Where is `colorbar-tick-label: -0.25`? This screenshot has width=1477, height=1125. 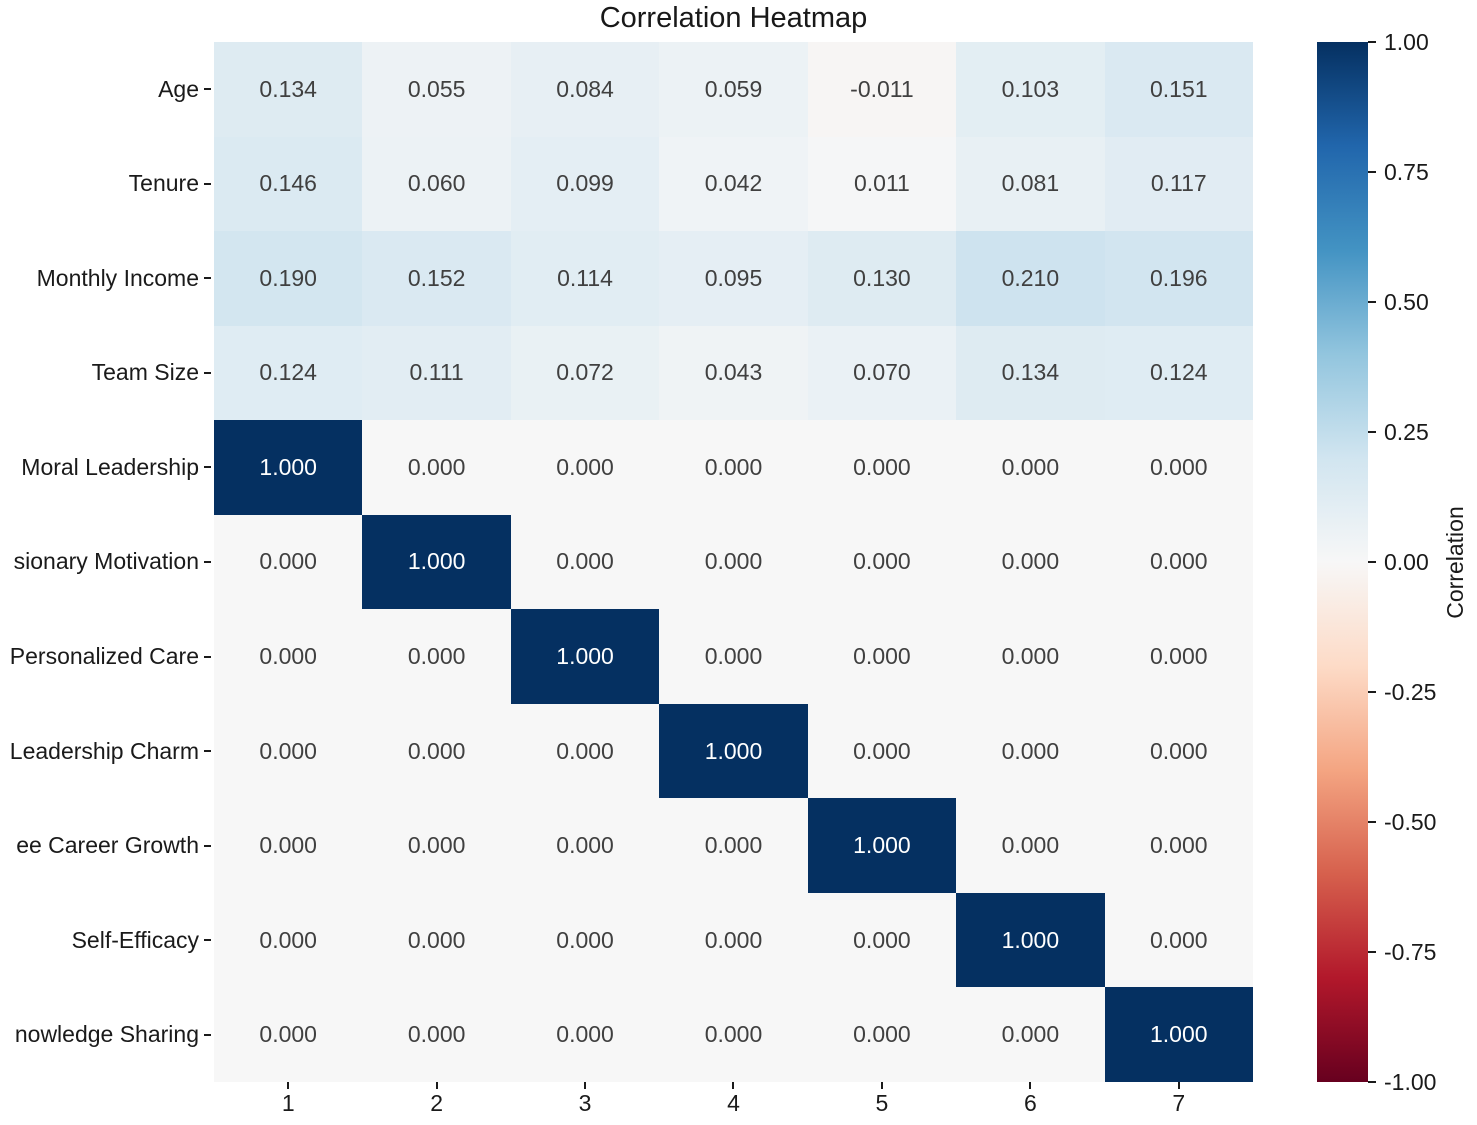 colorbar-tick-label: -0.25 is located at coordinates (1410, 692).